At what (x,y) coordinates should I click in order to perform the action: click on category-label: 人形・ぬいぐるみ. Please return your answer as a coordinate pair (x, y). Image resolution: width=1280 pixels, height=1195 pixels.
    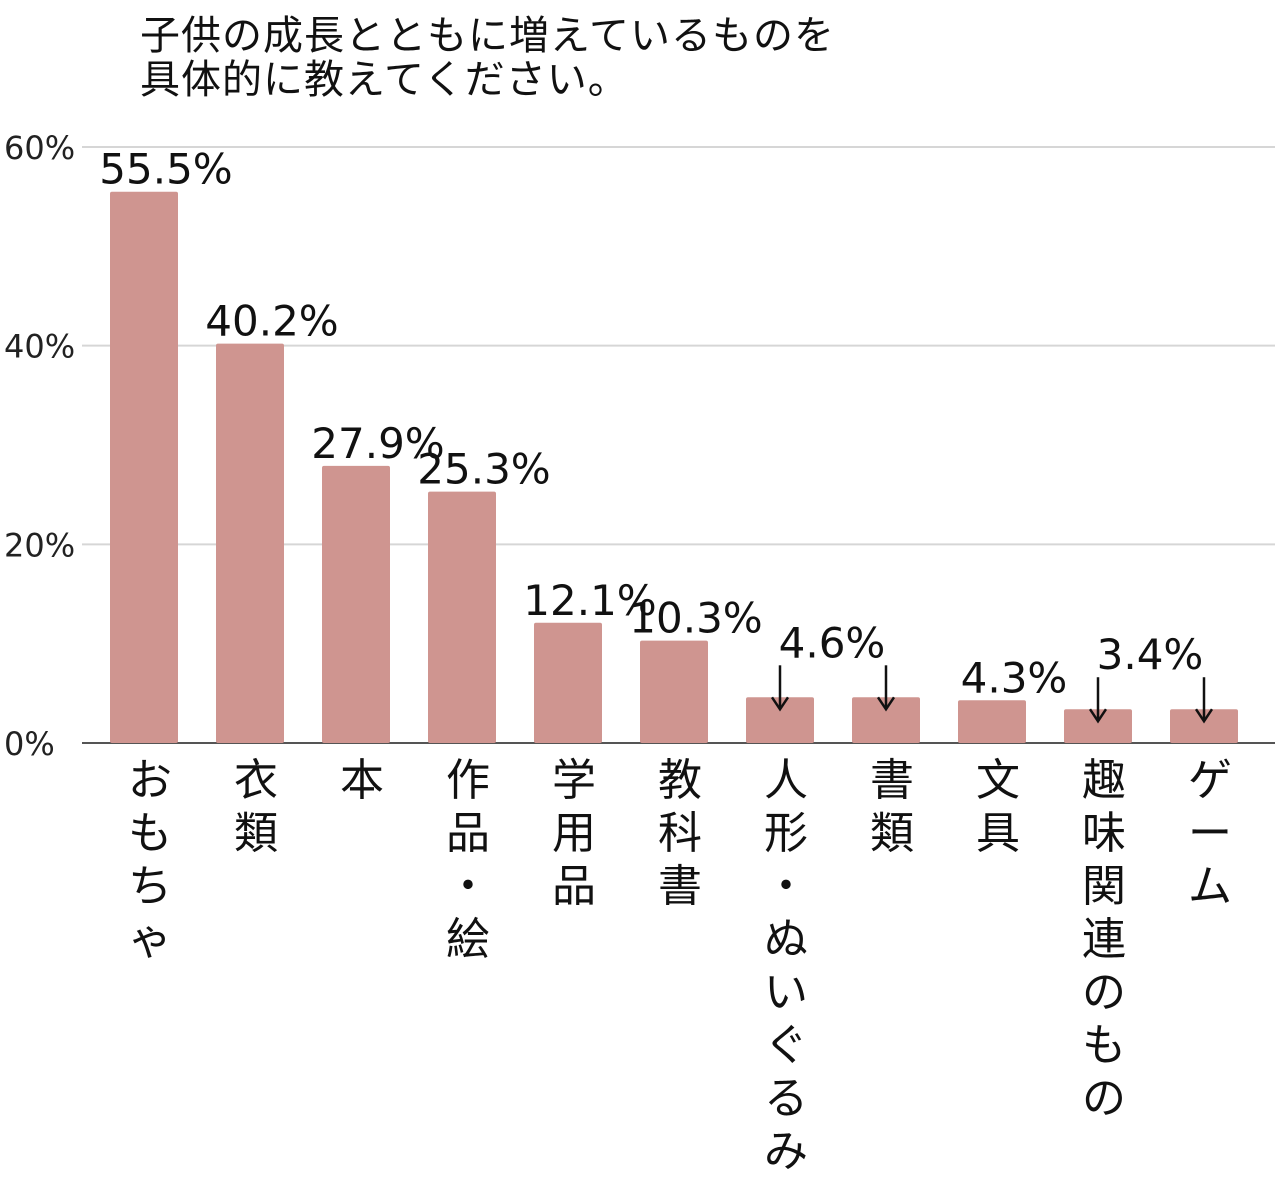
    Looking at the image, I should click on (786, 966).